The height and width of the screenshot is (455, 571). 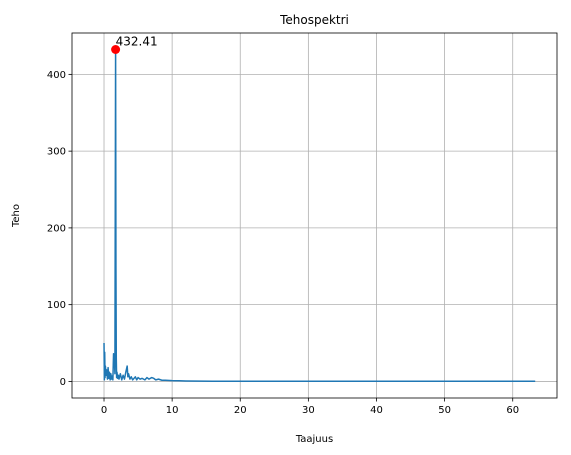 I want to click on peak-label: 432.41, so click(x=137, y=41).